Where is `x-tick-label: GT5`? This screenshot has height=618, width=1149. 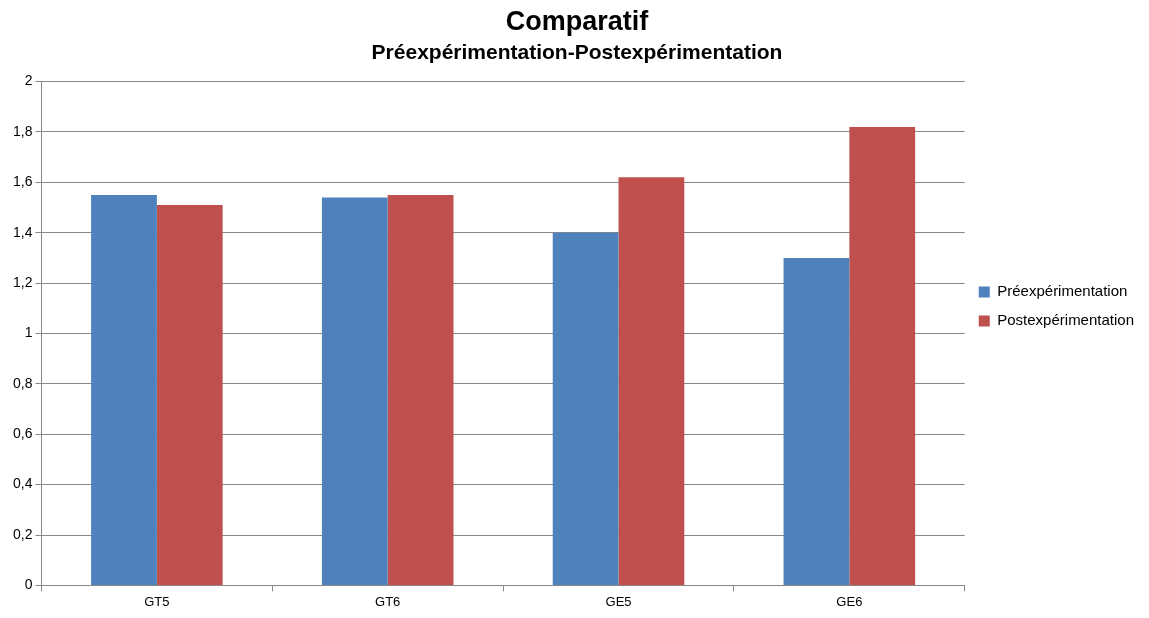 x-tick-label: GT5 is located at coordinates (157, 601).